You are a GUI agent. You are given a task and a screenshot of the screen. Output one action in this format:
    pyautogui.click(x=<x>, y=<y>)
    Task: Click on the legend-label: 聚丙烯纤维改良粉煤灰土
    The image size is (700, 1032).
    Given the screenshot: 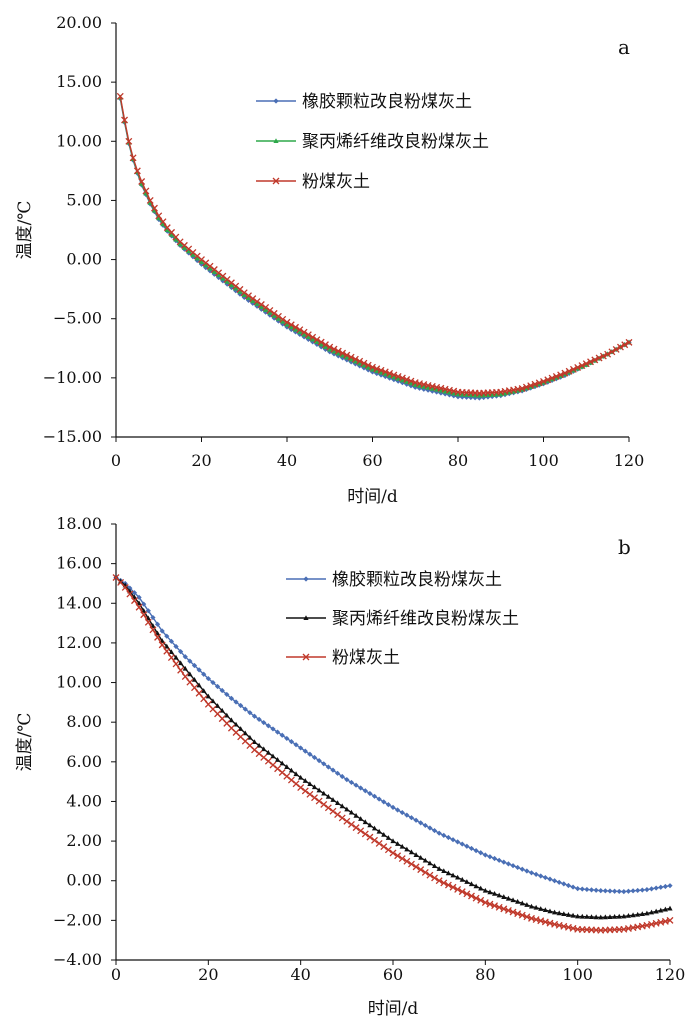 What is the action you would take?
    pyautogui.click(x=425, y=619)
    